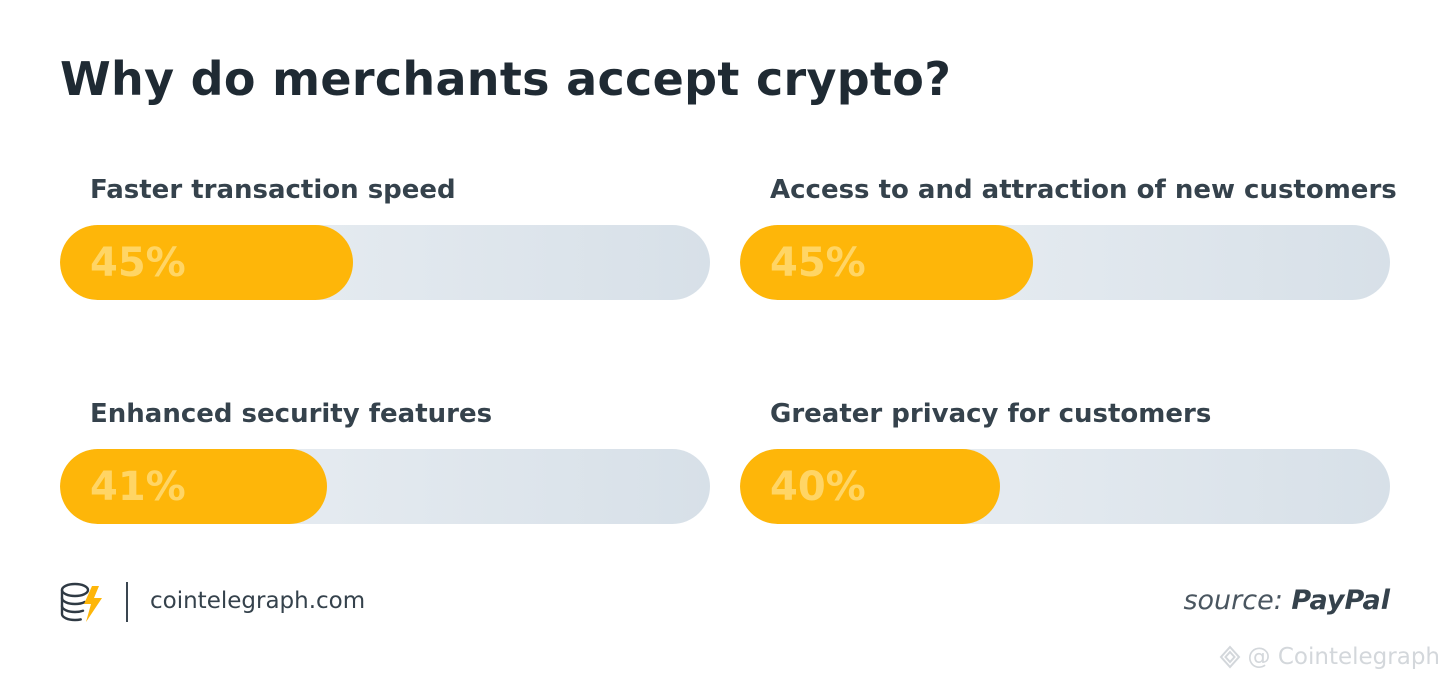 The image size is (1450, 683). Describe the element at coordinates (1340, 600) in the screenshot. I see `source-name: PayPal` at that location.